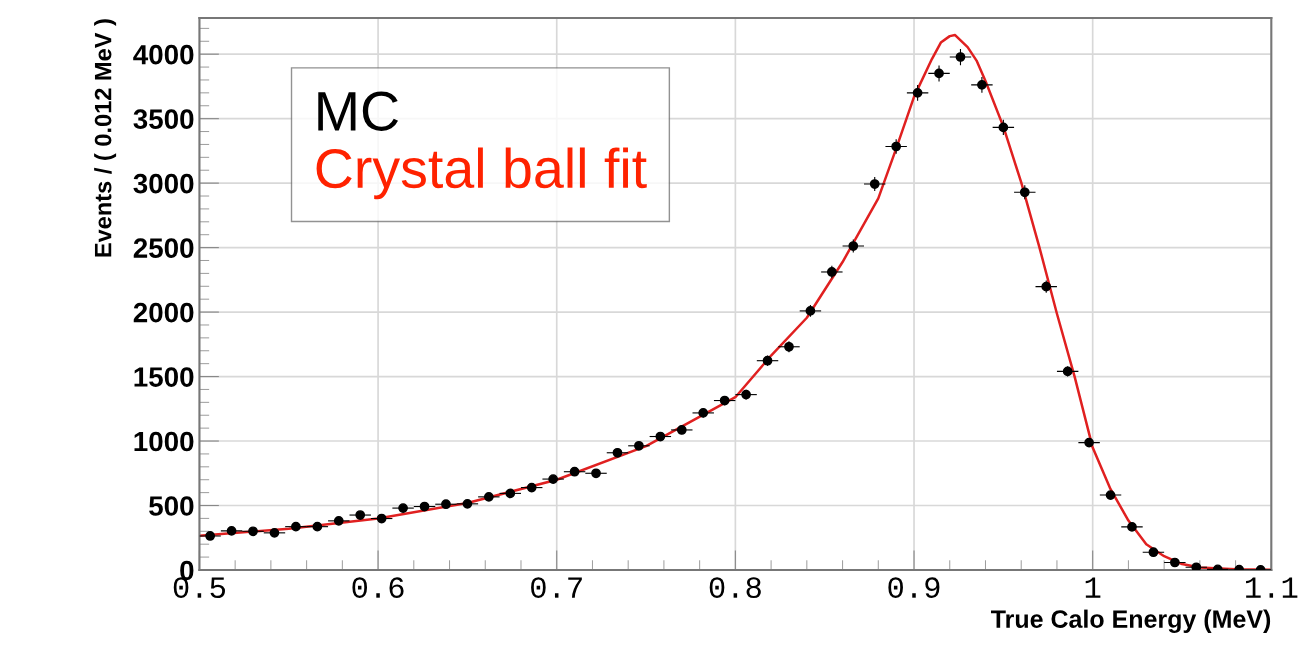 Image resolution: width=1312 pixels, height=669 pixels. Describe the element at coordinates (1272, 587) in the screenshot. I see `x-tick-label: 1.1` at that location.